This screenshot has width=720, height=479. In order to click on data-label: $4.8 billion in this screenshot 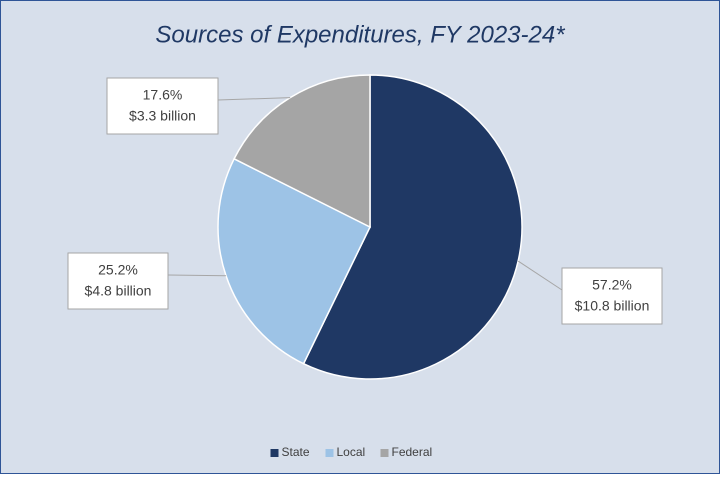, I will do `click(118, 291)`.